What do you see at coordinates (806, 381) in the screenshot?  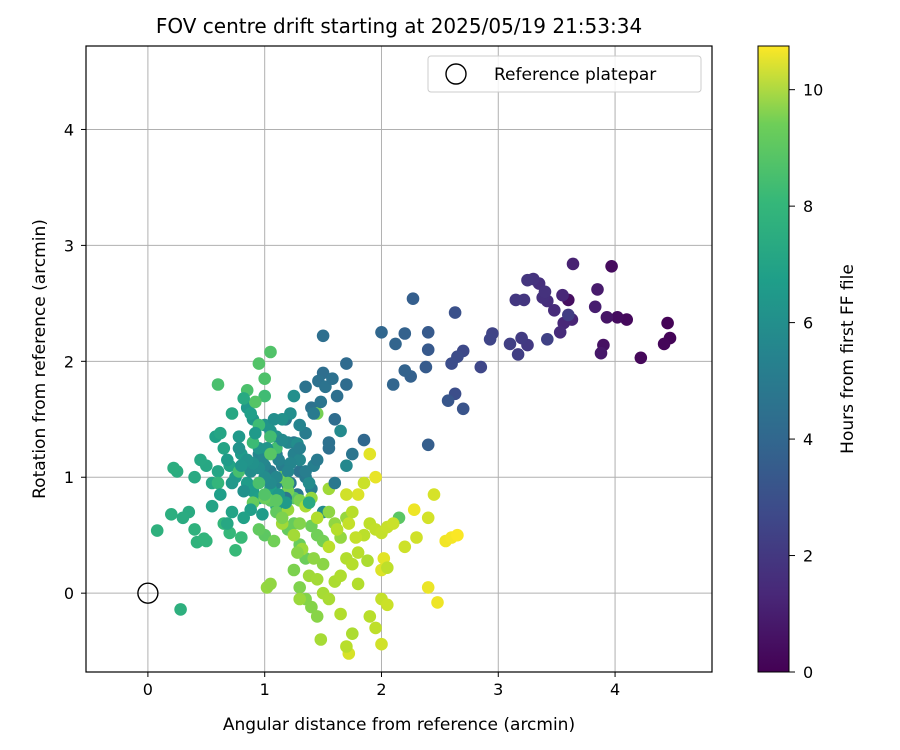 I see `colorbar-ticks: 0 2 4 6 8 10` at bounding box center [806, 381].